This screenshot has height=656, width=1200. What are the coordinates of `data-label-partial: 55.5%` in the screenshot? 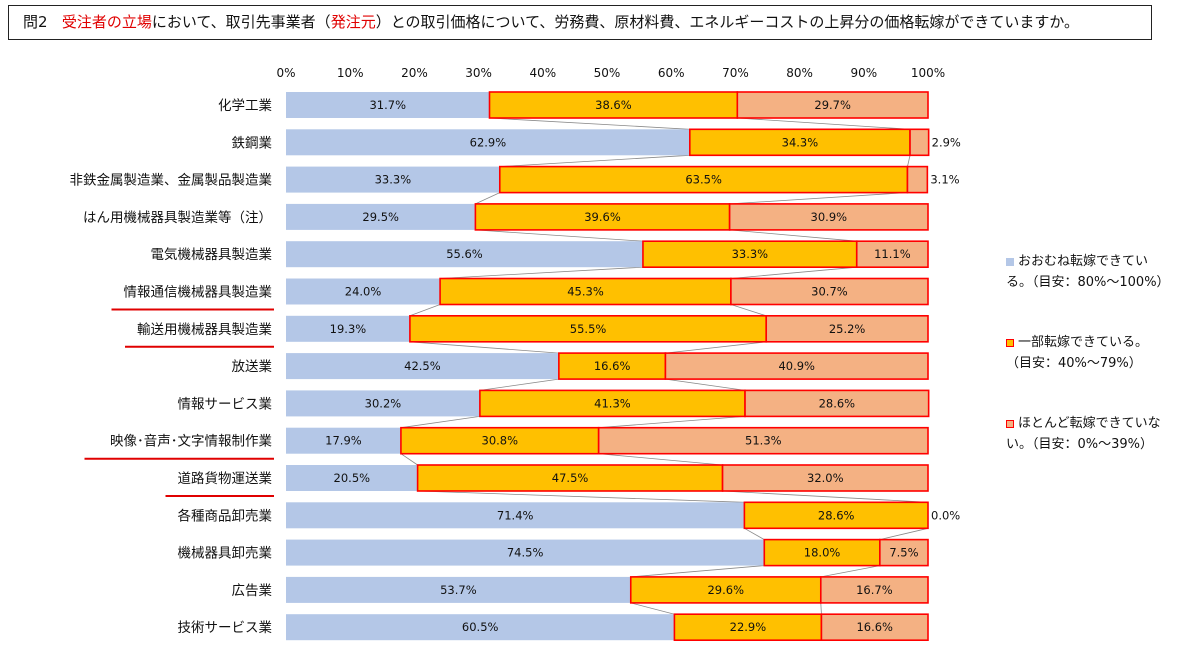 It's located at (588, 329).